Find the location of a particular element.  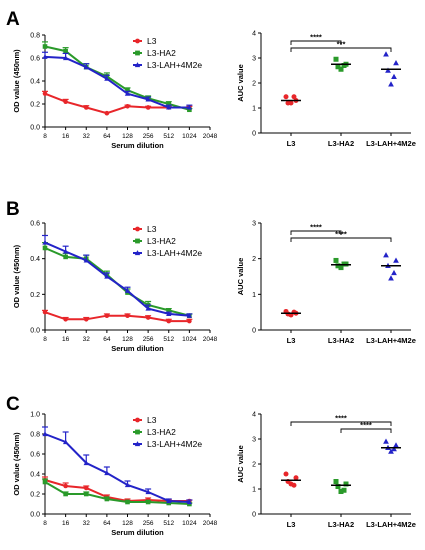

panel-b-line-y-tick-label: 0.4 is located at coordinates (35, 259).